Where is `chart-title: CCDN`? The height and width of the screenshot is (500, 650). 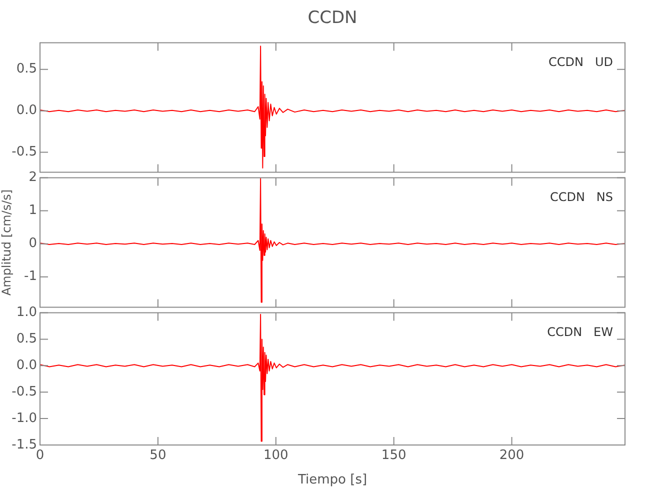
chart-title: CCDN is located at coordinates (332, 18).